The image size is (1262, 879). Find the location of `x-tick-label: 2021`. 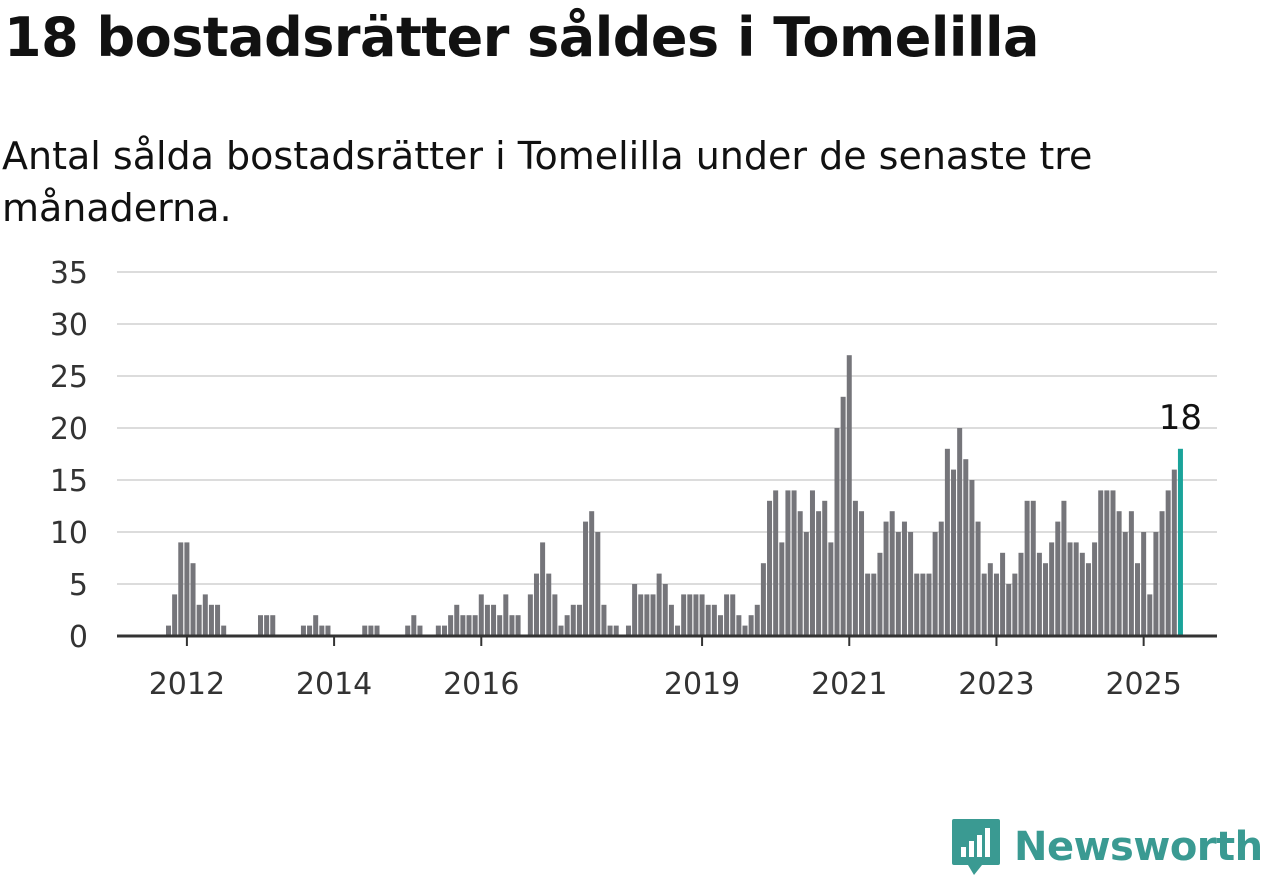

x-tick-label: 2021 is located at coordinates (849, 683).